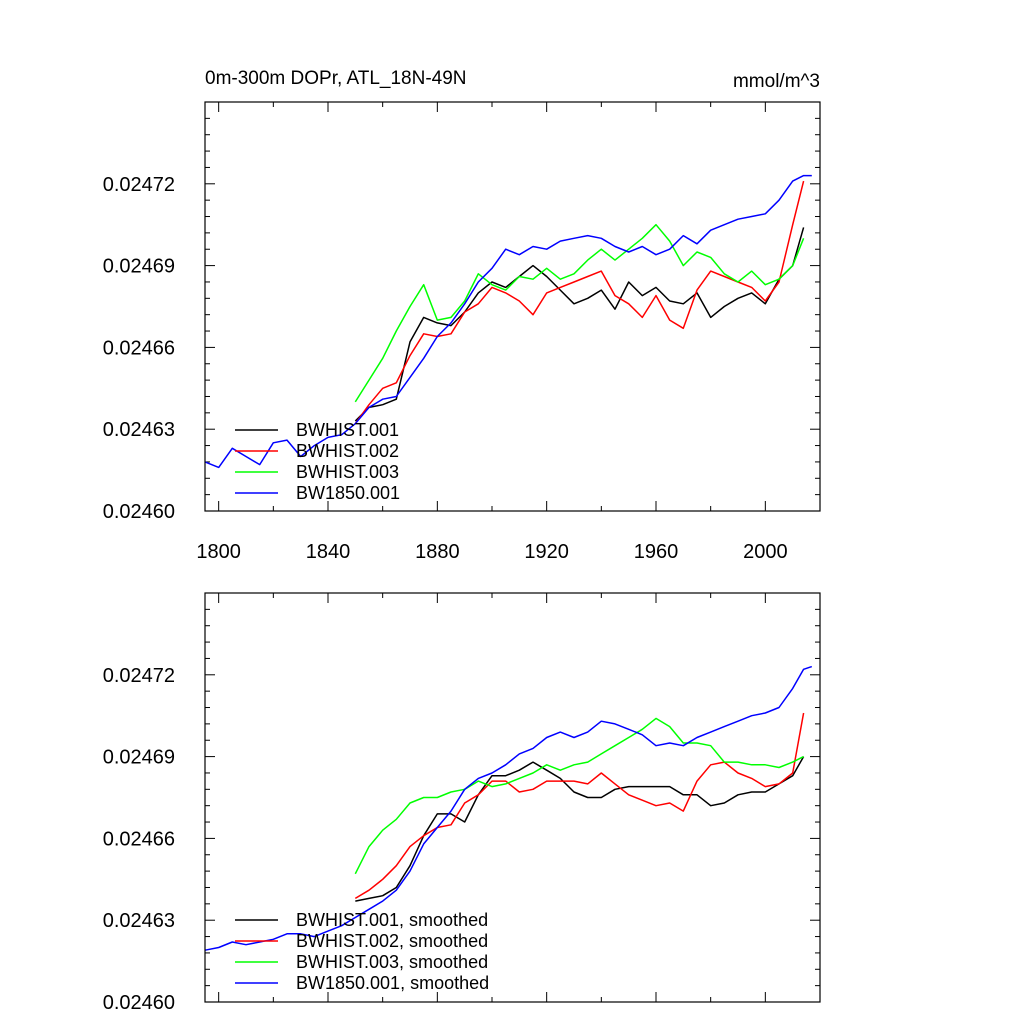 Image resolution: width=1024 pixels, height=1024 pixels. I want to click on legend-label: BWHIST.003, smoothed, so click(392, 962).